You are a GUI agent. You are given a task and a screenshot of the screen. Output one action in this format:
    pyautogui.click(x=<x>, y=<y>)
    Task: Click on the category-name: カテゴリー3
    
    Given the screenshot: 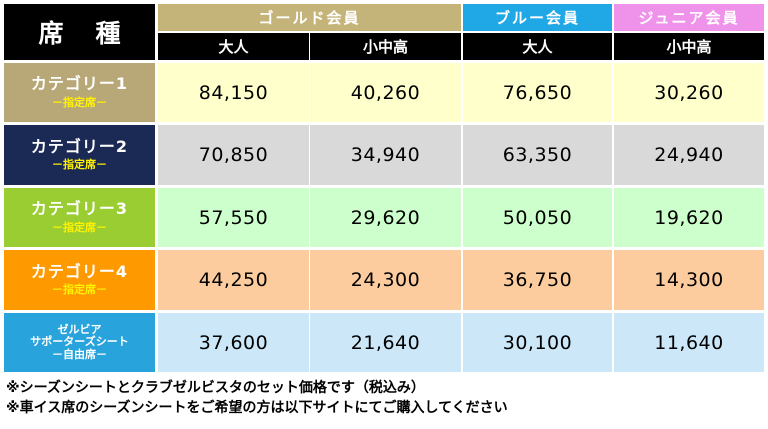 What is the action you would take?
    pyautogui.click(x=79, y=209)
    